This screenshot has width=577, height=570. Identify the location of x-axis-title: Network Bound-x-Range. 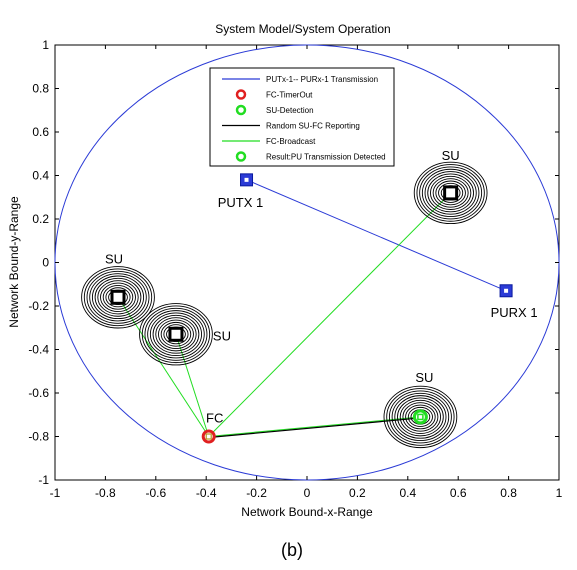
(307, 512).